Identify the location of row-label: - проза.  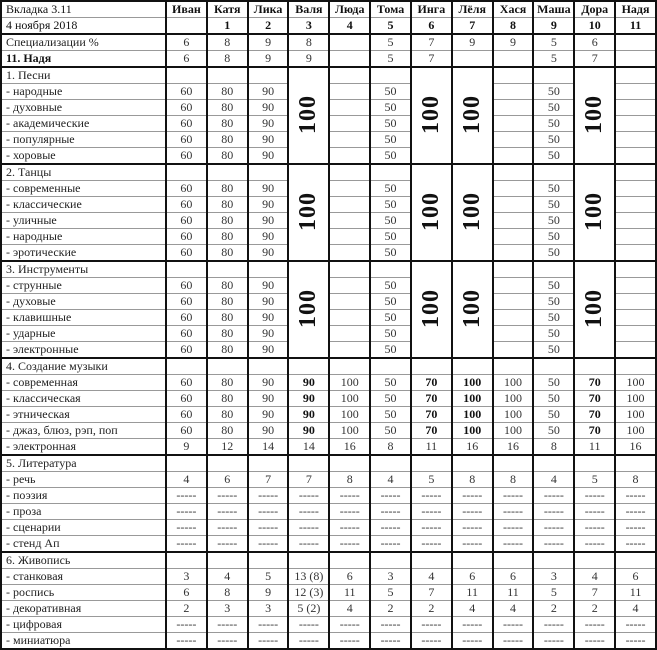
(83, 511).